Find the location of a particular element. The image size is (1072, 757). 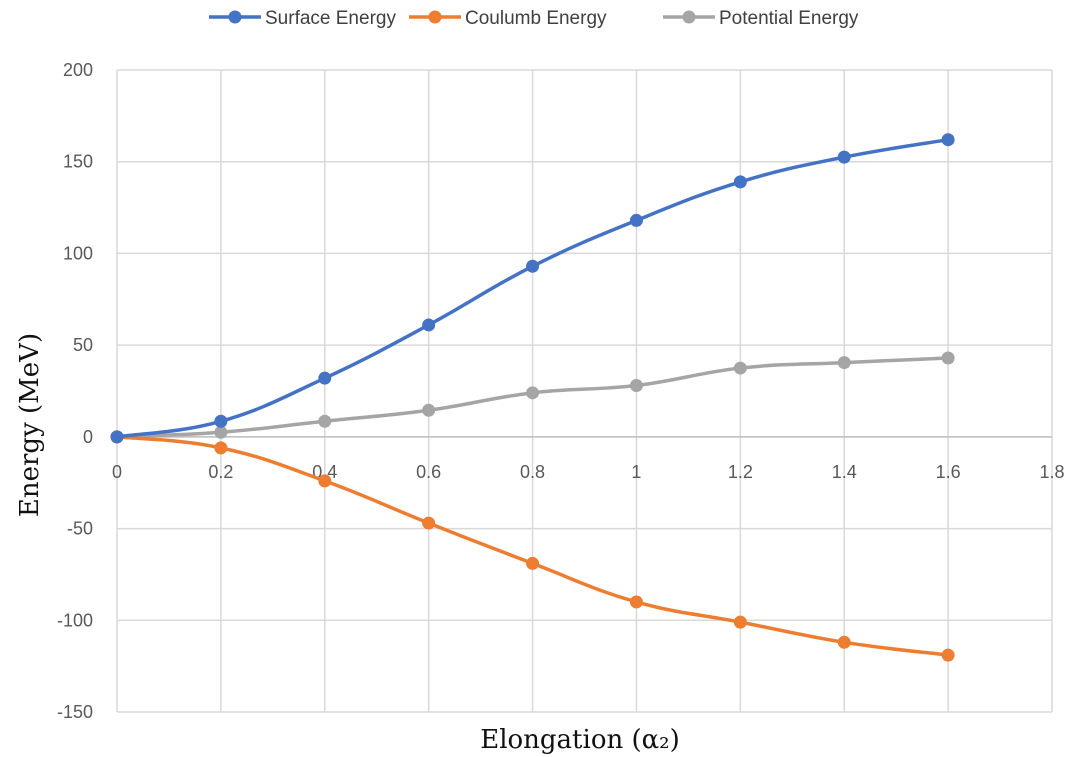

x-axis-title: Elongation (α₂) is located at coordinates (580, 740).